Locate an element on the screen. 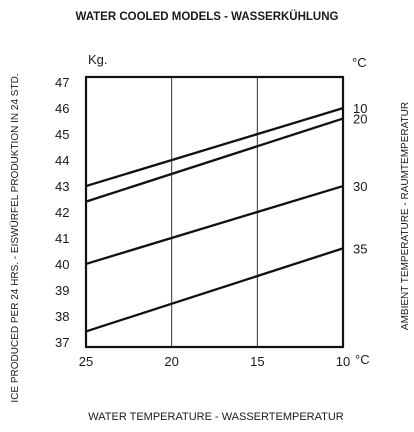  y-tick-label-46: 46 is located at coordinates (62, 108).